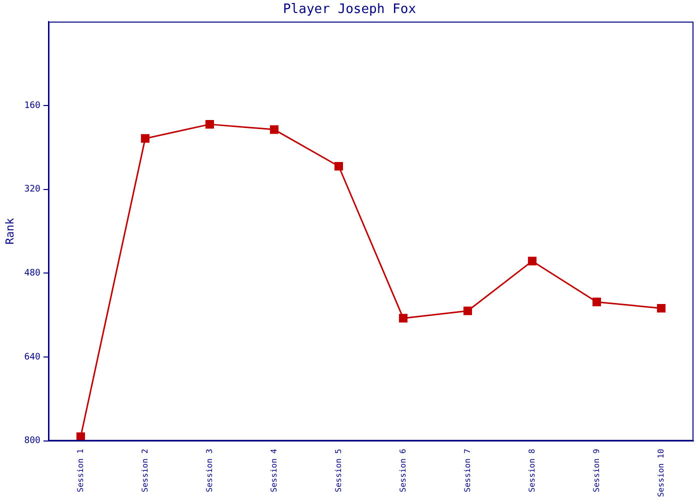  Describe the element at coordinates (32, 189) in the screenshot. I see `y-tick-label: 320` at that location.